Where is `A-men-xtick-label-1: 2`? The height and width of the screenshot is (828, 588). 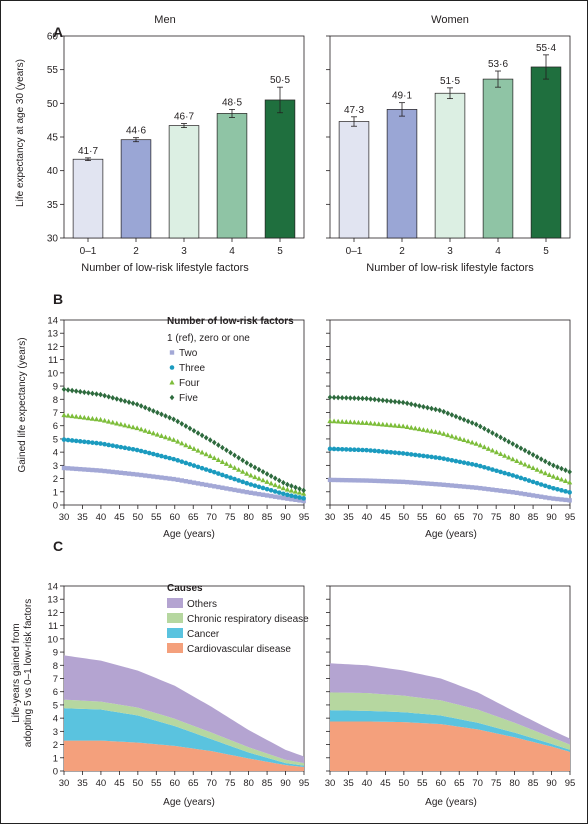 A-men-xtick-label-1: 2 is located at coordinates (136, 251).